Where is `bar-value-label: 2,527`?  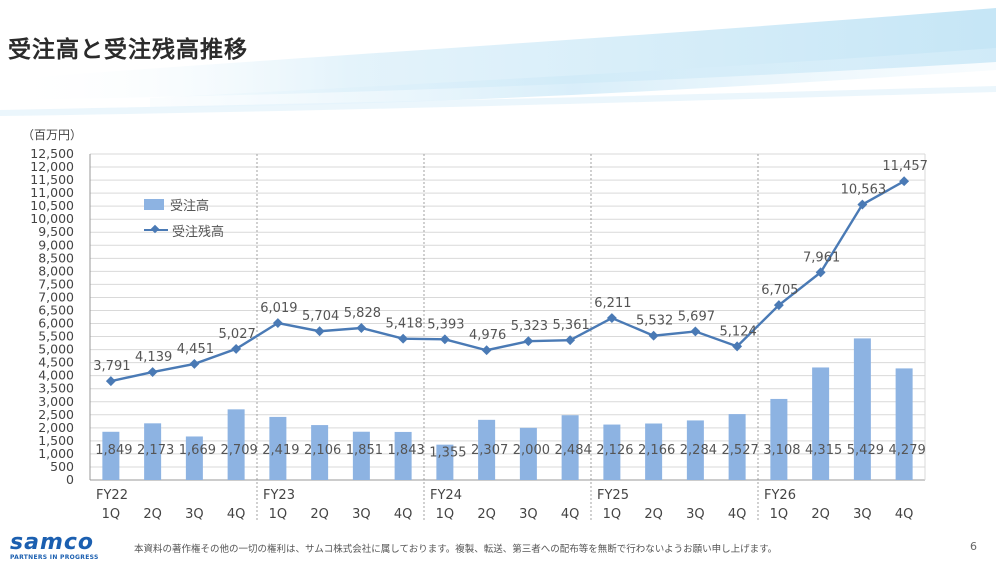
bar-value-label: 2,527 is located at coordinates (740, 450).